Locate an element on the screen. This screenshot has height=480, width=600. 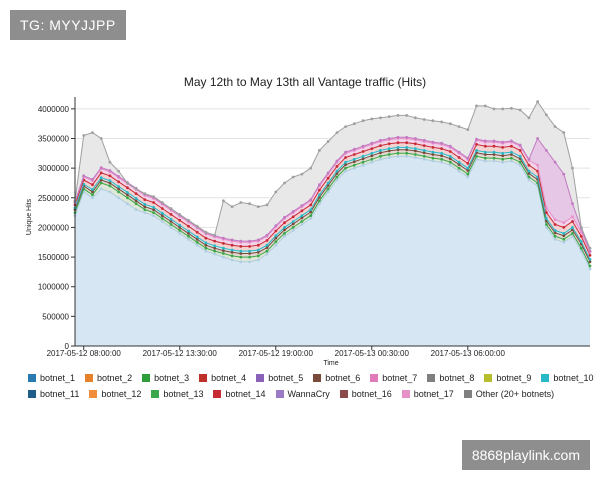
legend-item: botnet_14 is located at coordinates (239, 394).